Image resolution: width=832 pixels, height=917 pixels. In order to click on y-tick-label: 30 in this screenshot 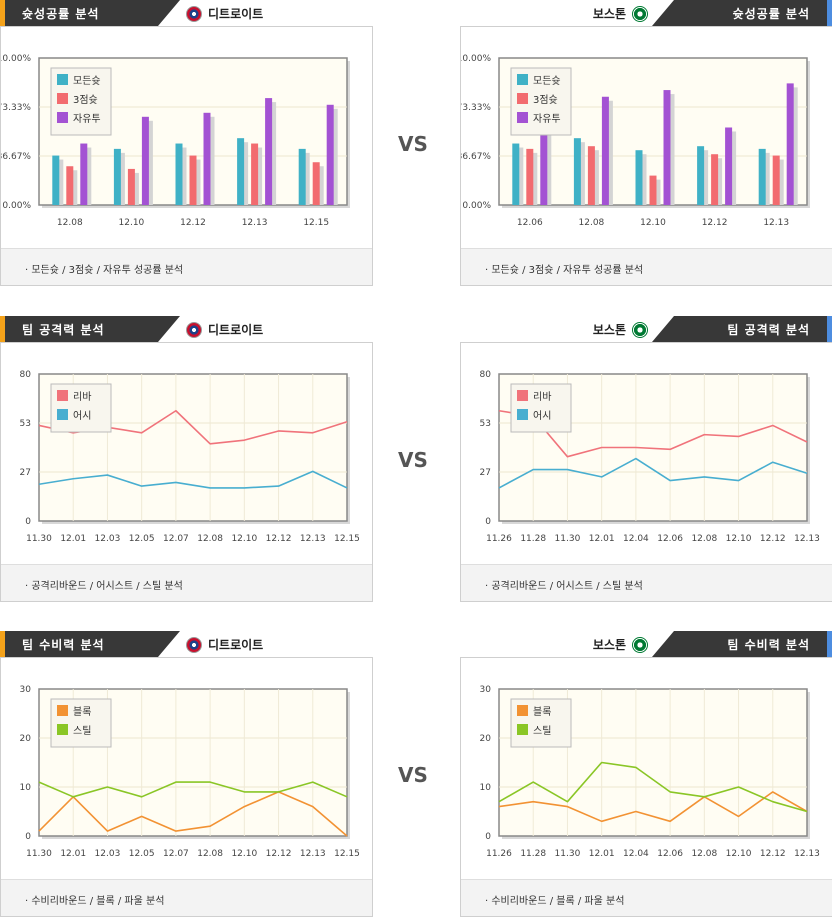, I will do `click(486, 690)`.